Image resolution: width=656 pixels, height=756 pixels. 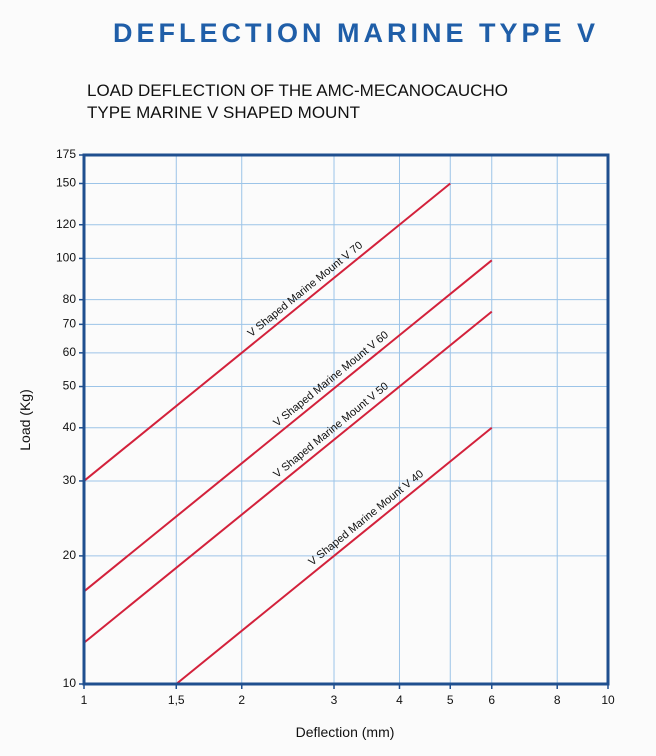 What do you see at coordinates (70, 299) in the screenshot?
I see `y-tick-label: 80` at bounding box center [70, 299].